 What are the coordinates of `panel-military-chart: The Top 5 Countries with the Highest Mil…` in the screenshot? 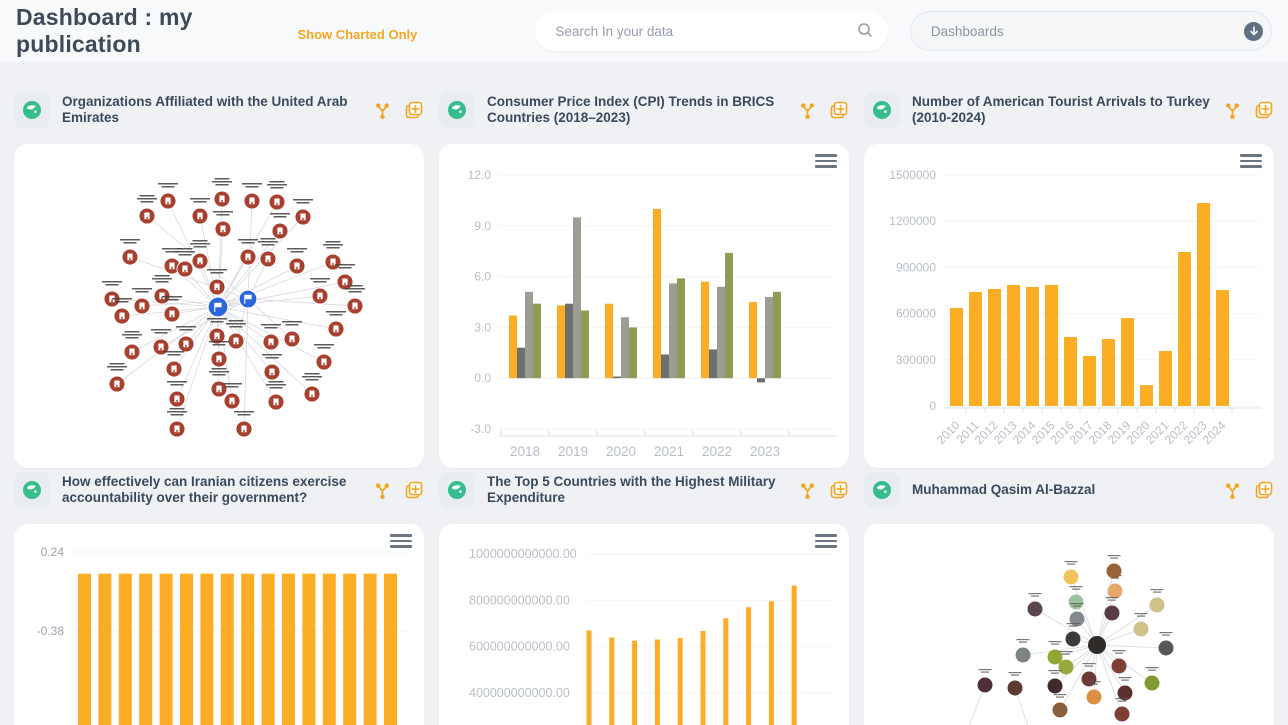 It's located at (644, 596).